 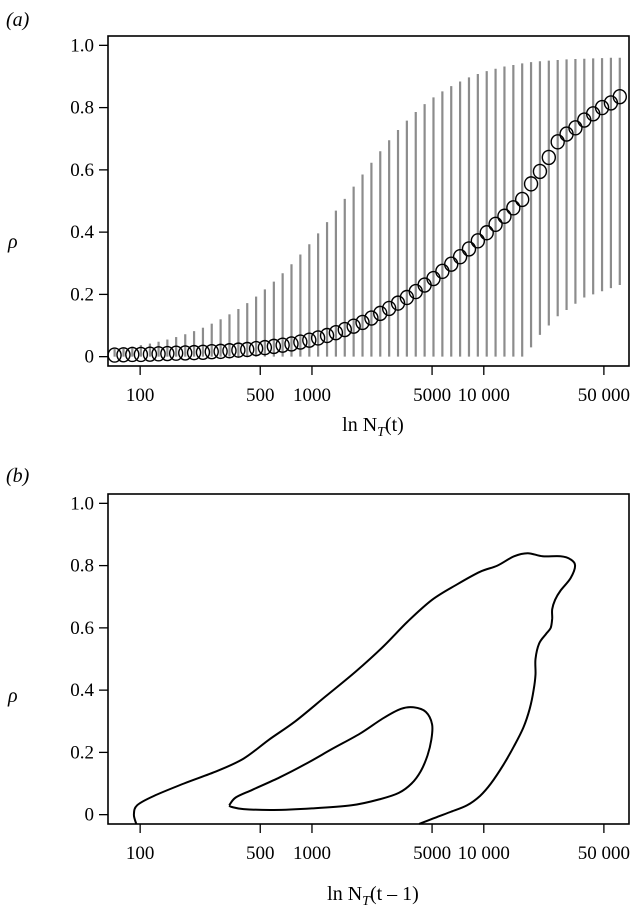 What do you see at coordinates (89, 659) in the screenshot?
I see `panel-b-y-axis: 0 0.2 0.4 0.6 0.8 1.0` at bounding box center [89, 659].